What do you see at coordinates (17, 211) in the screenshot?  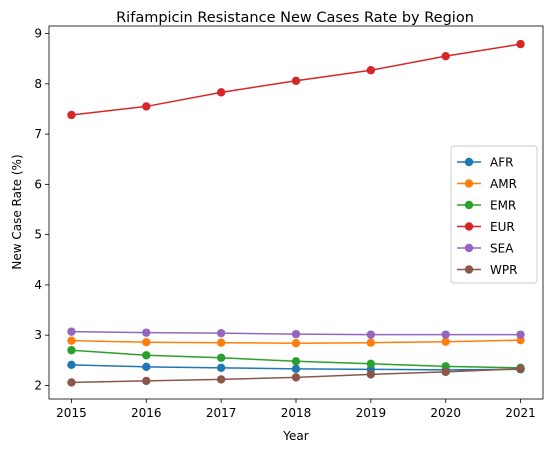 I see `y-axis-label: New Case Rate (%)` at bounding box center [17, 211].